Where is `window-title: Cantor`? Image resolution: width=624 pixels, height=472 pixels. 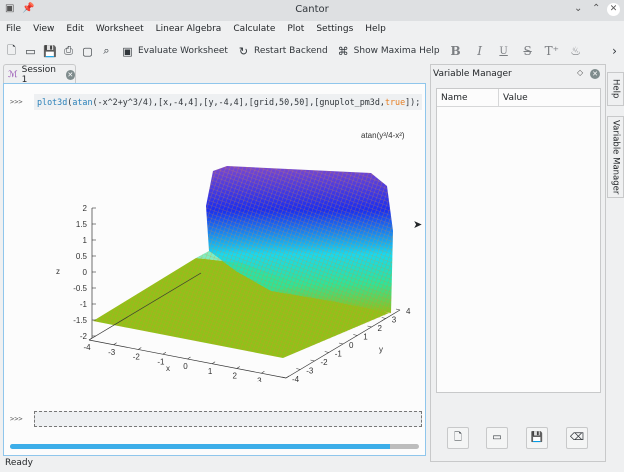
window-title: Cantor is located at coordinates (312, 9).